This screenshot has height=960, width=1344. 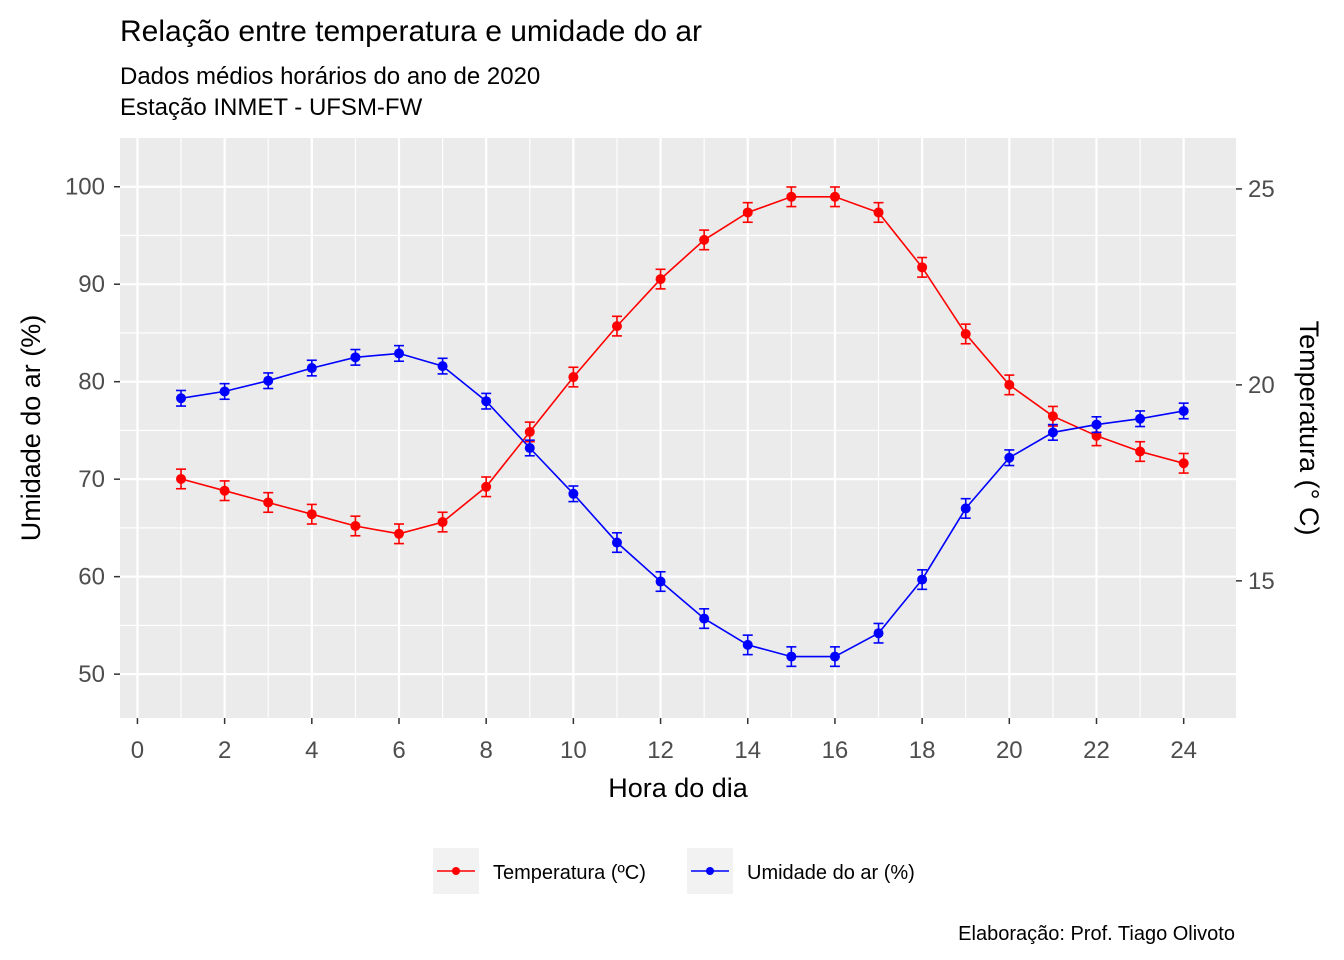 I want to click on chart-caption: Elaboração: Prof. Tiago Olivoto, so click(x=1096, y=934).